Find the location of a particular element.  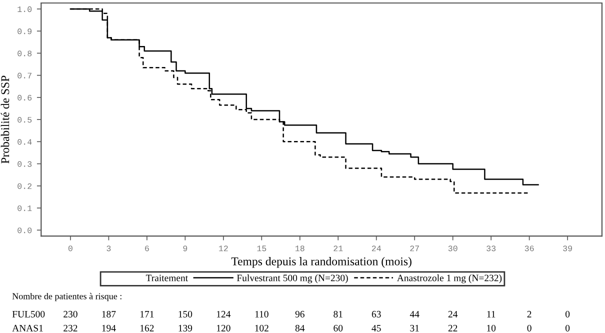

x-tick-label: 9 is located at coordinates (185, 249).